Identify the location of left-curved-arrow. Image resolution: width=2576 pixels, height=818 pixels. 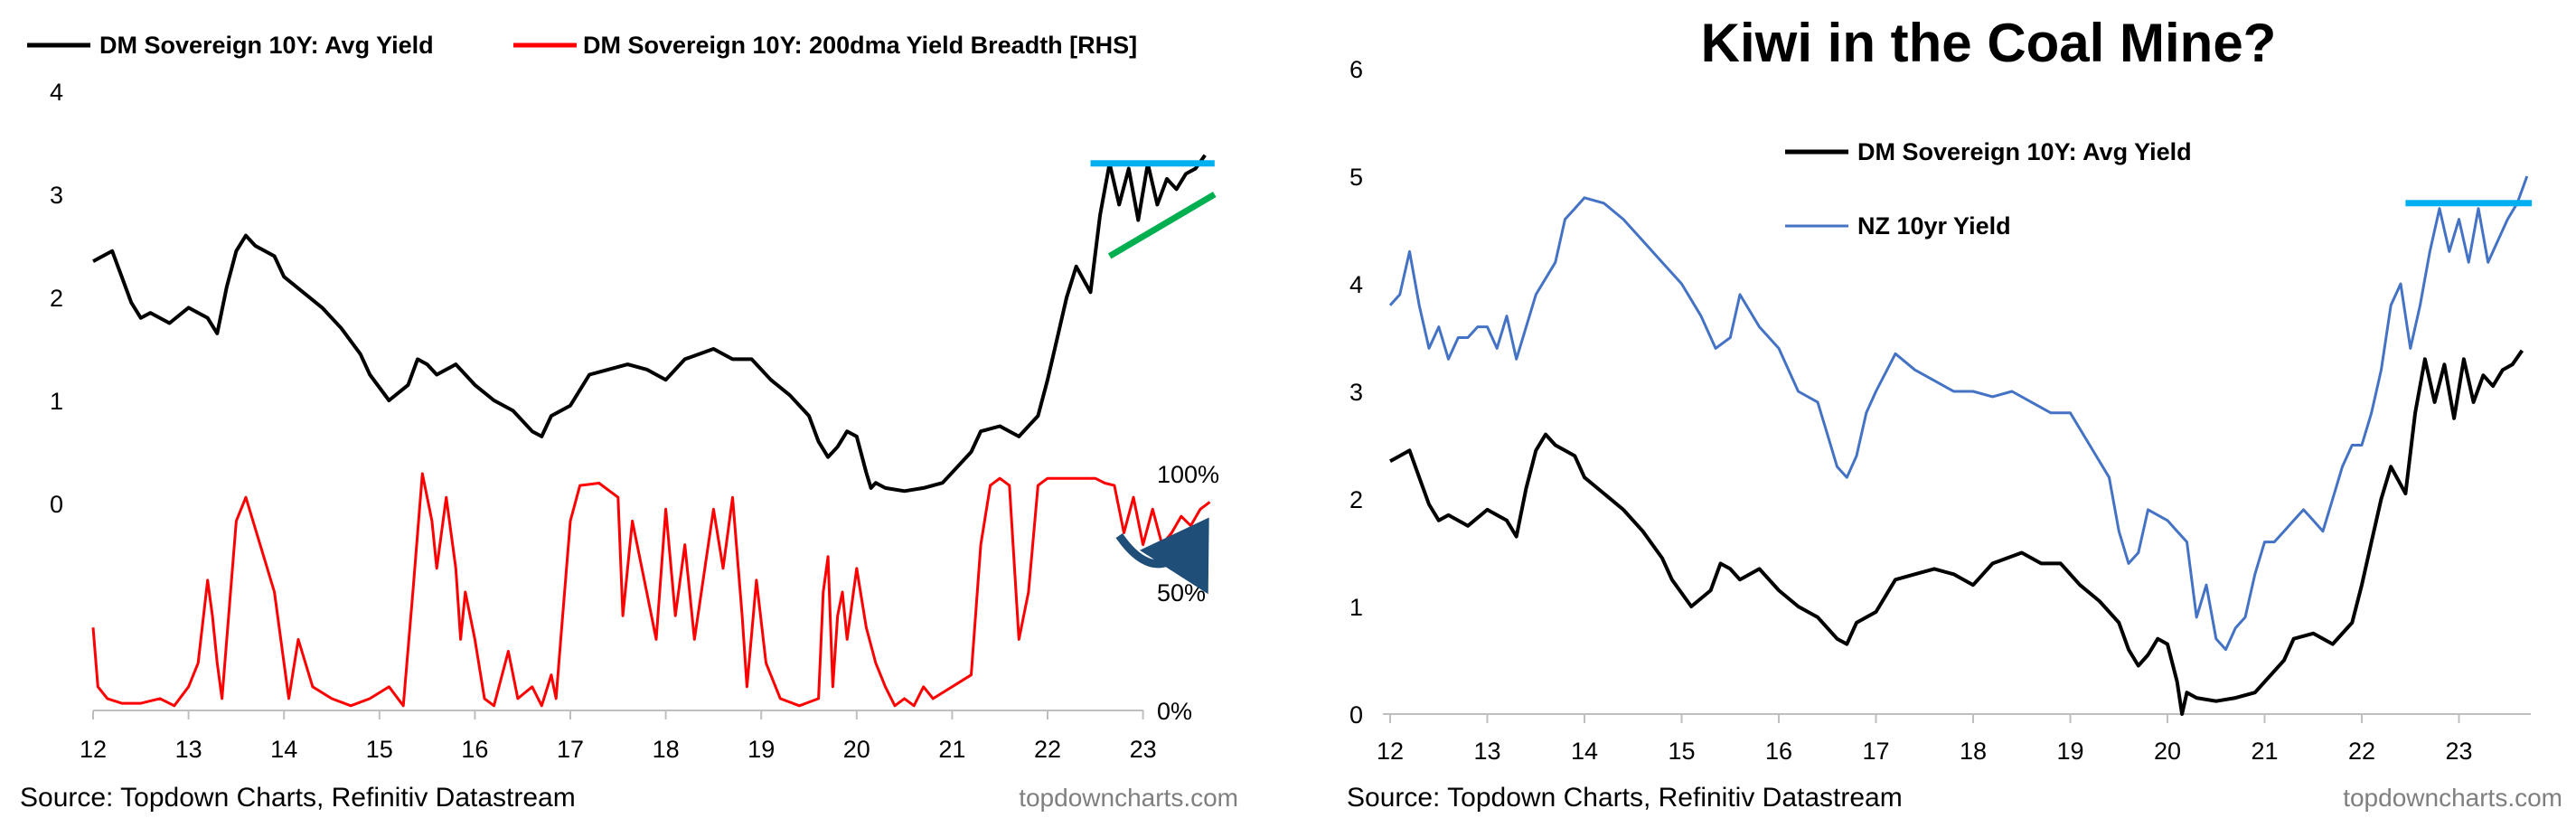
(1162, 556).